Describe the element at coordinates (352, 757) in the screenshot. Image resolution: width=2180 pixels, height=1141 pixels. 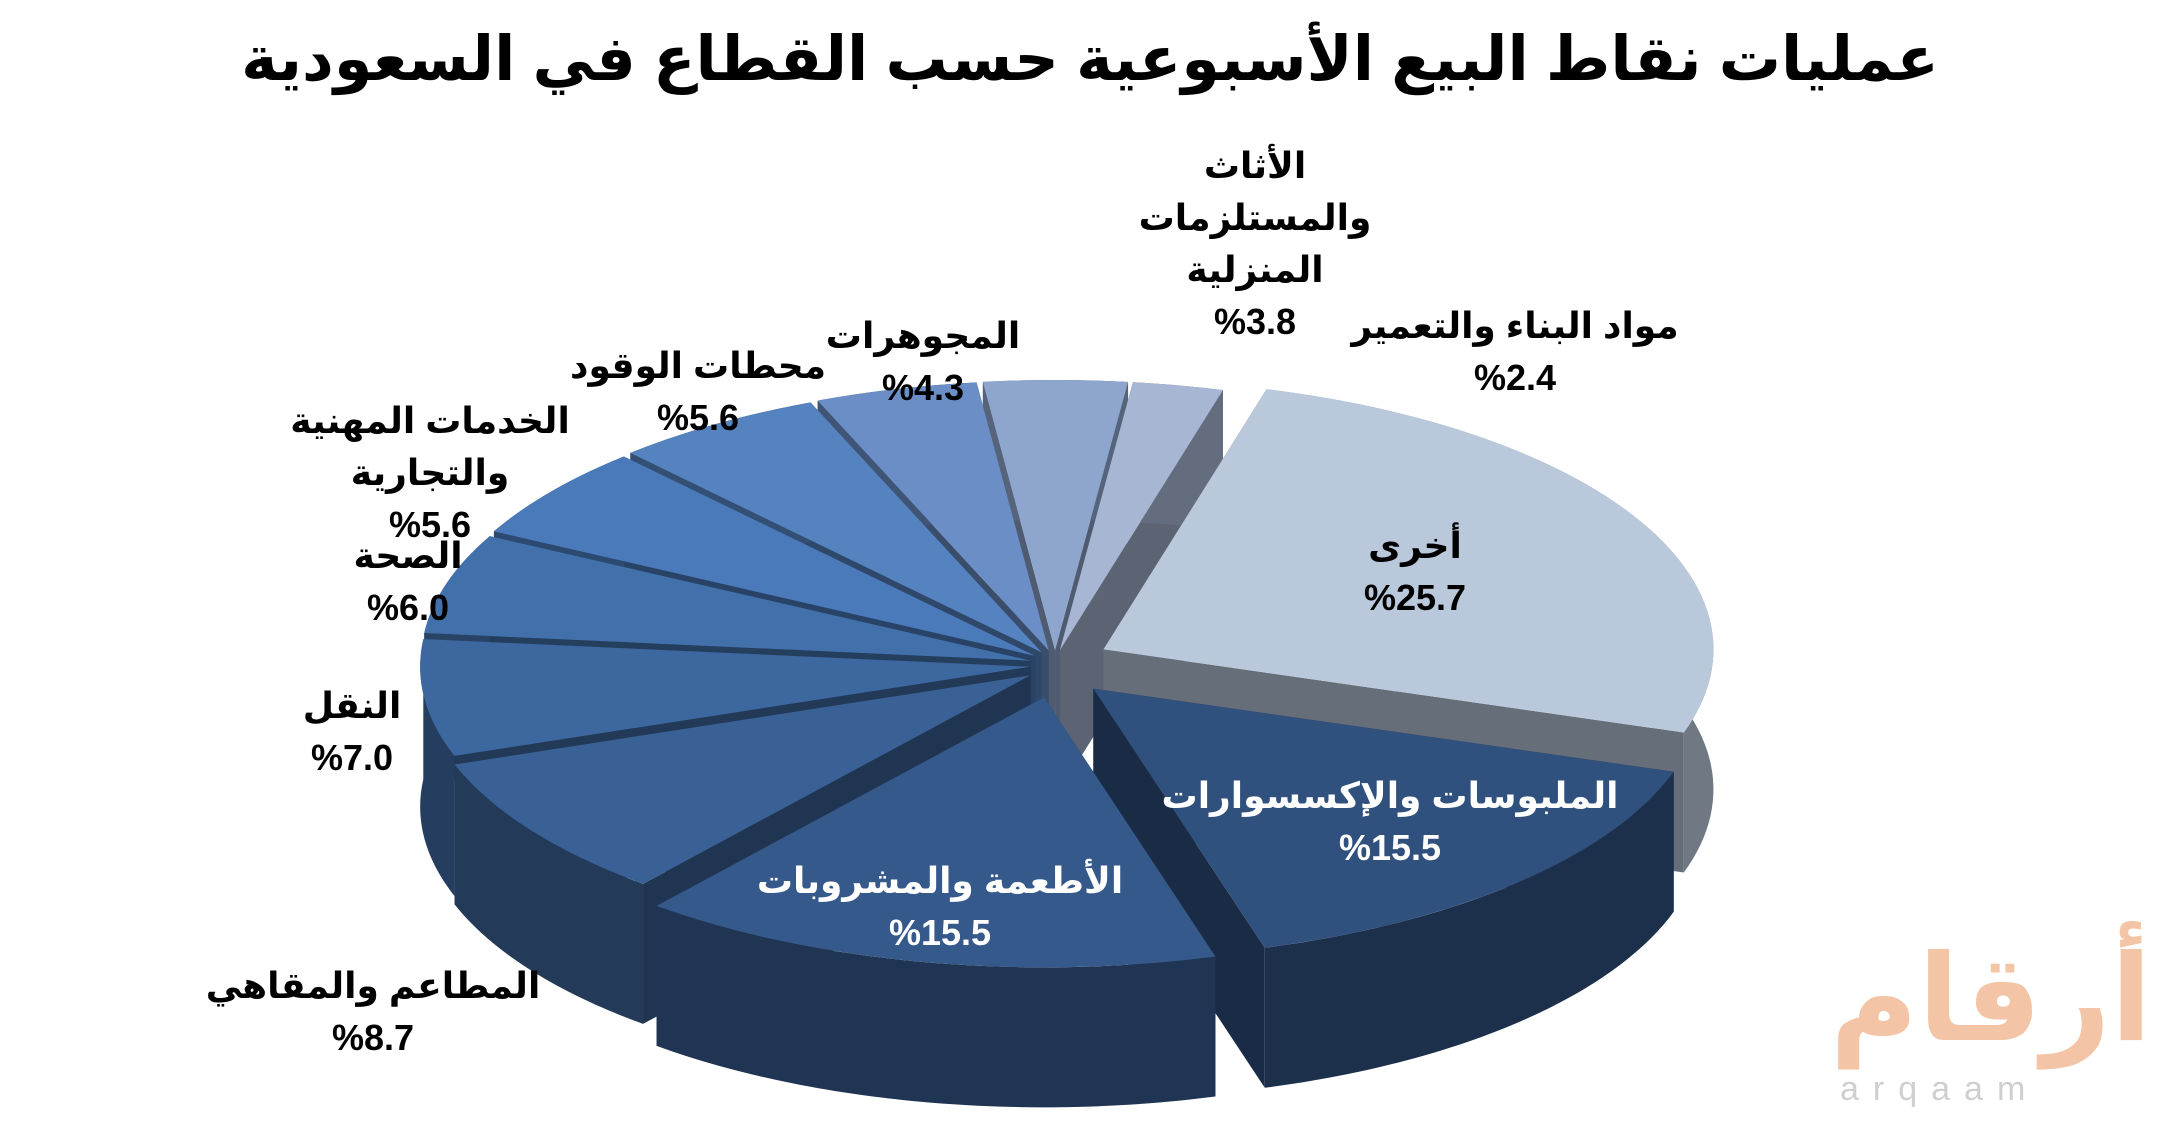
I see `value-label: %7.0` at that location.